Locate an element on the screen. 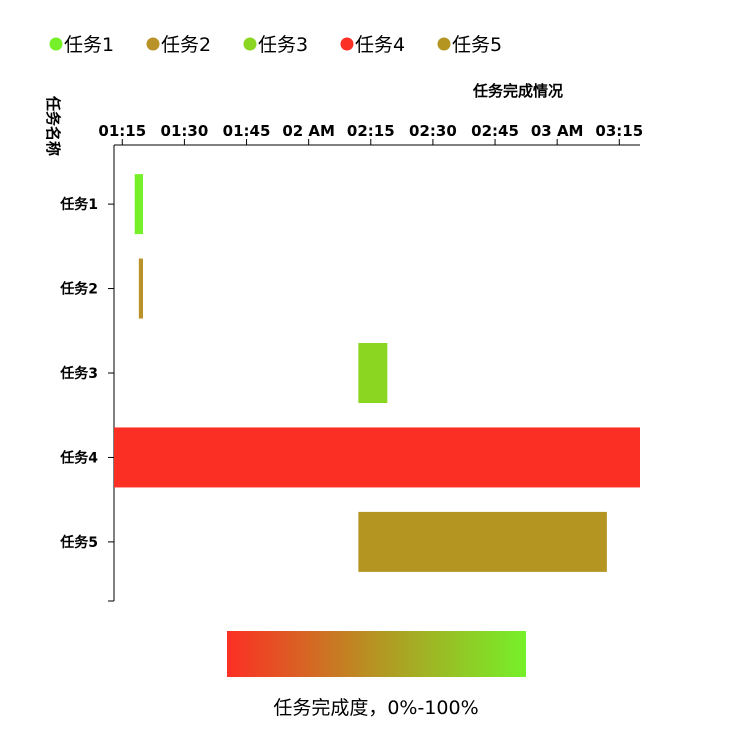 This screenshot has height=749, width=749. legend-item: 任务1 is located at coordinates (81, 45).